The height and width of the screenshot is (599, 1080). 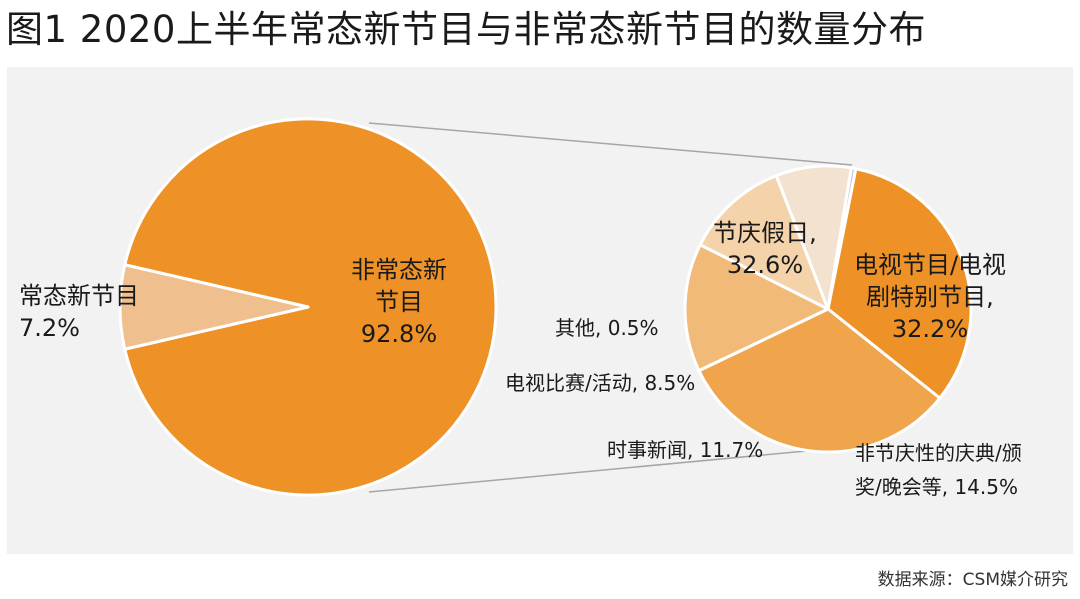 I want to click on label-holiday-line2: 32.6%, so click(x=765, y=265).